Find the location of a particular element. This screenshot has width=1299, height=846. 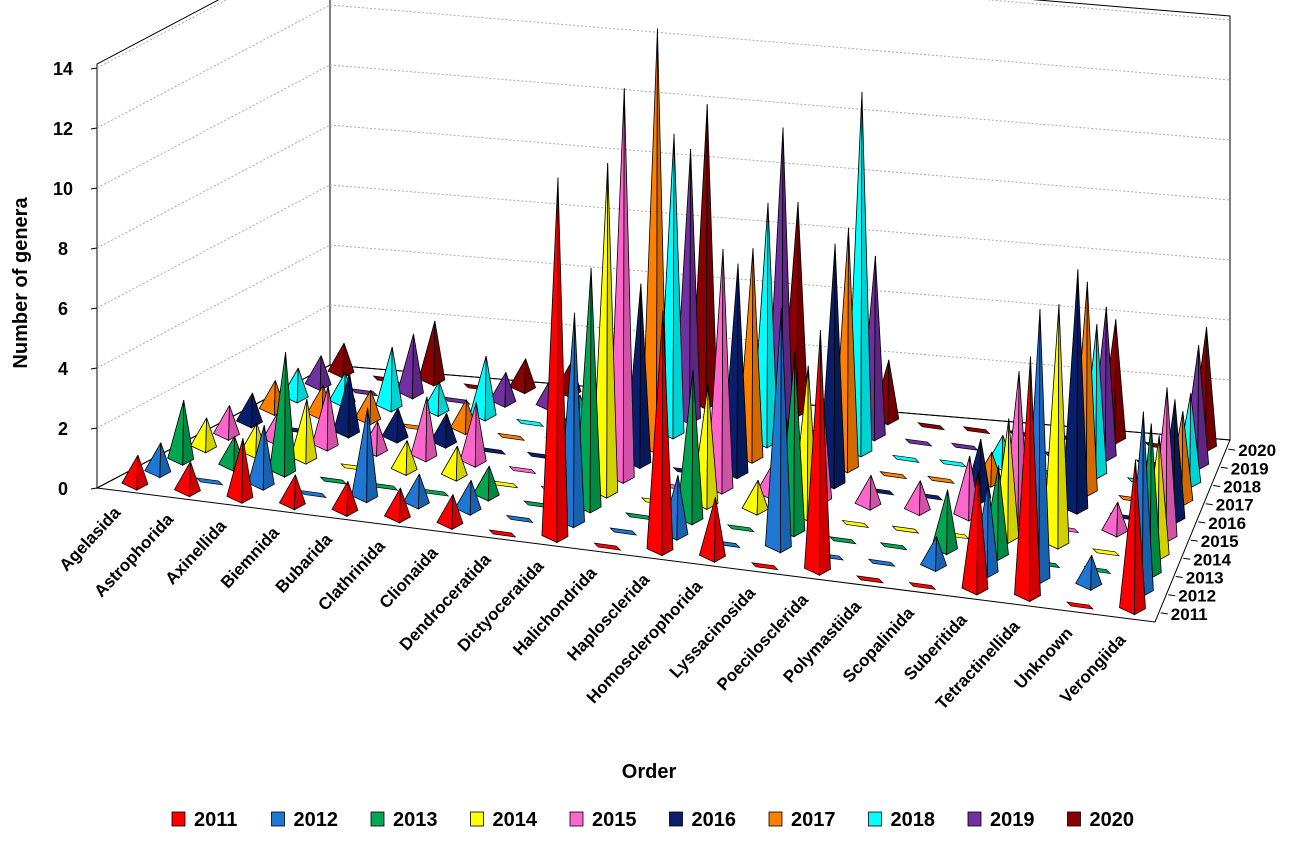

legend-item: 2015 is located at coordinates (603, 820).